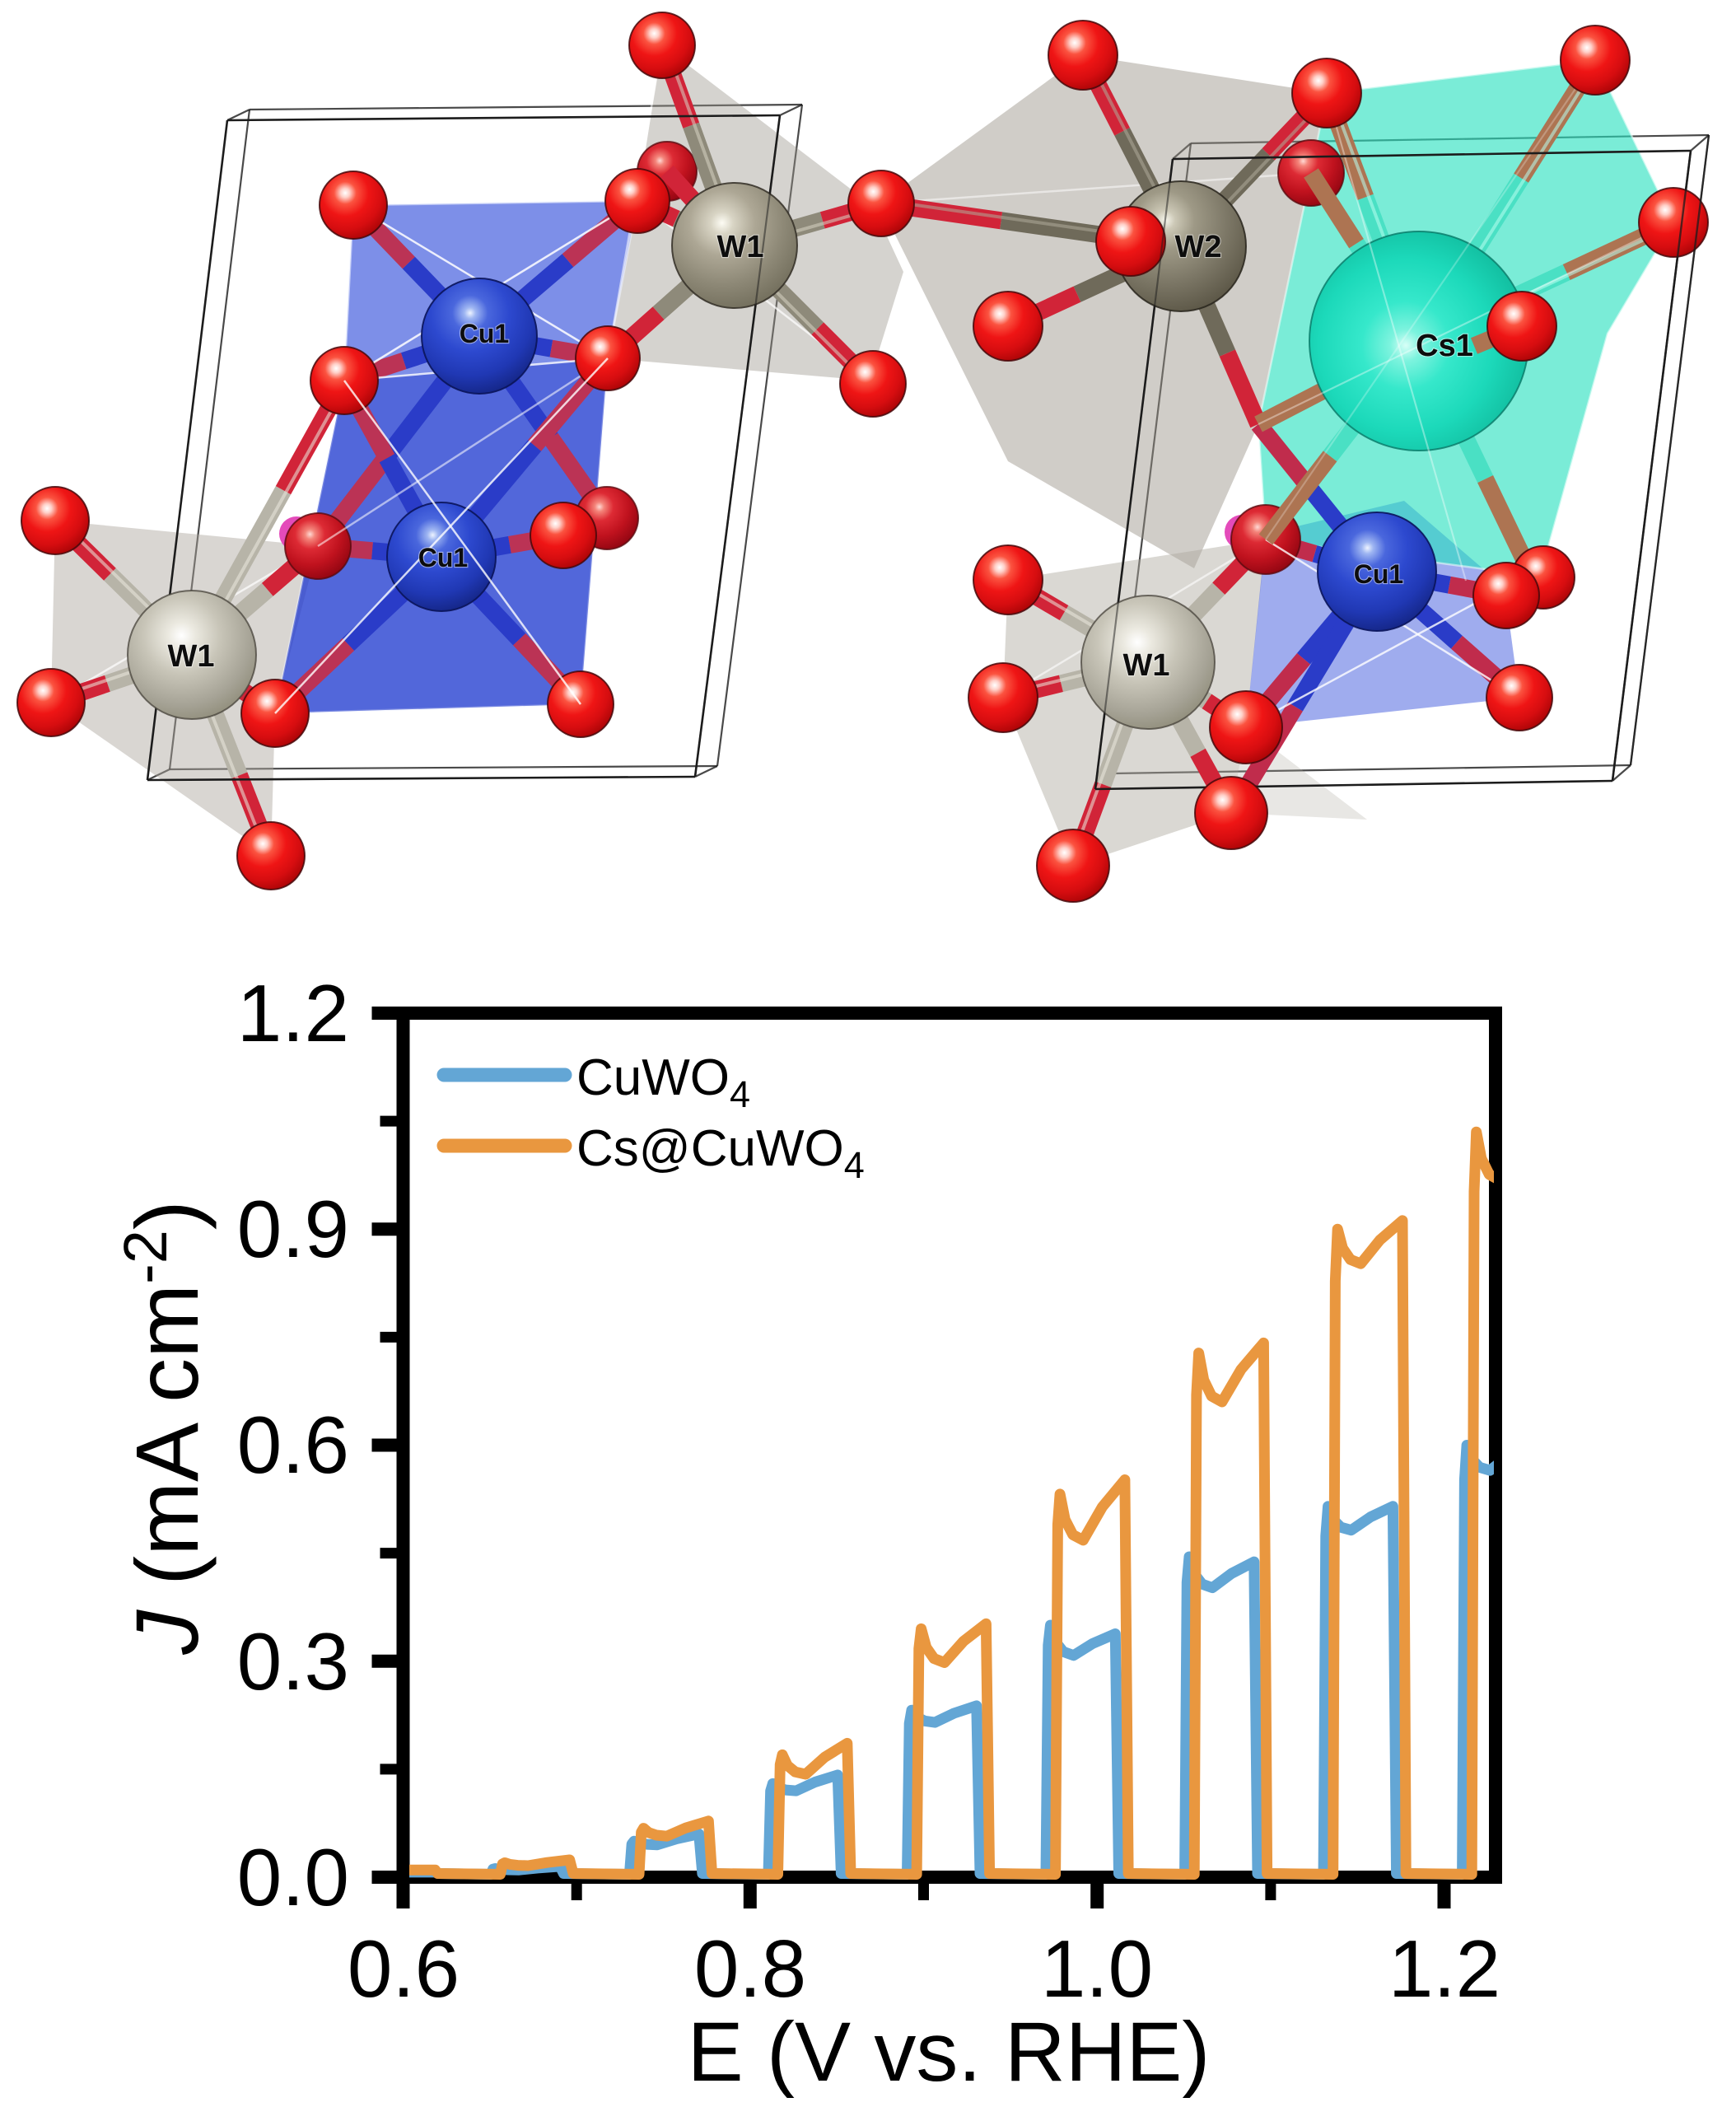 The width and height of the screenshot is (1736, 2121). What do you see at coordinates (293, 1877) in the screenshot?
I see `svg-text: 0.0` at bounding box center [293, 1877].